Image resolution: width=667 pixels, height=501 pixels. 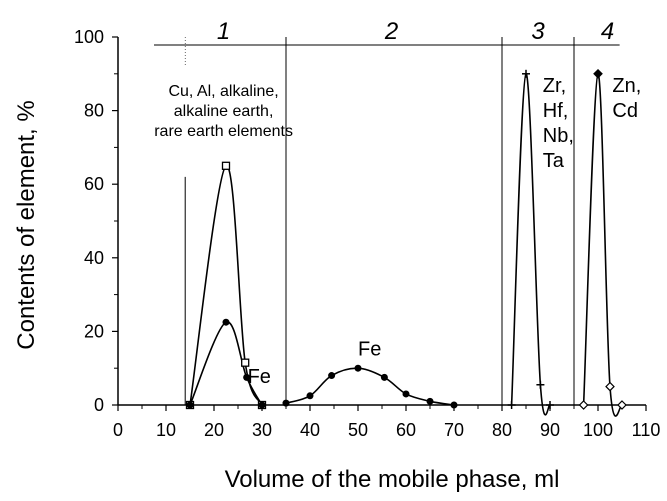 I want to click on x-tick-label: 90, so click(x=550, y=430).